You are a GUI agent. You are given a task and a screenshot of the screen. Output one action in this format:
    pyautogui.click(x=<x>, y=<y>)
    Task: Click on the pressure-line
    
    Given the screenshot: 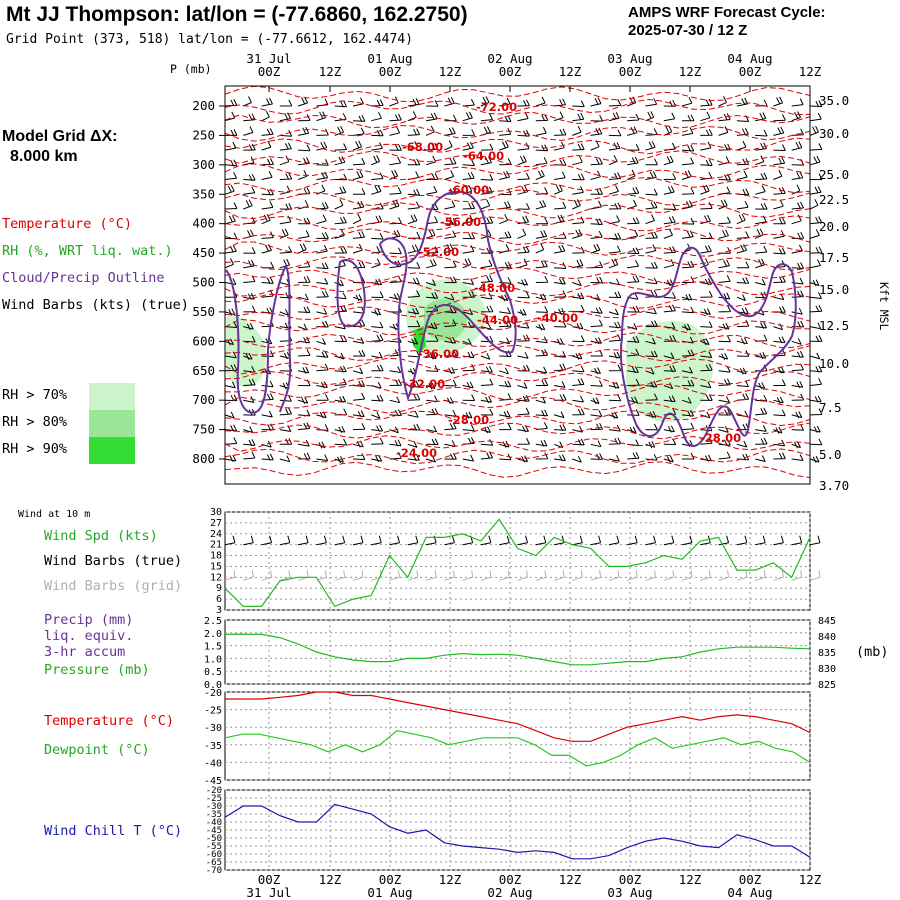 What is the action you would take?
    pyautogui.click(x=517, y=649)
    